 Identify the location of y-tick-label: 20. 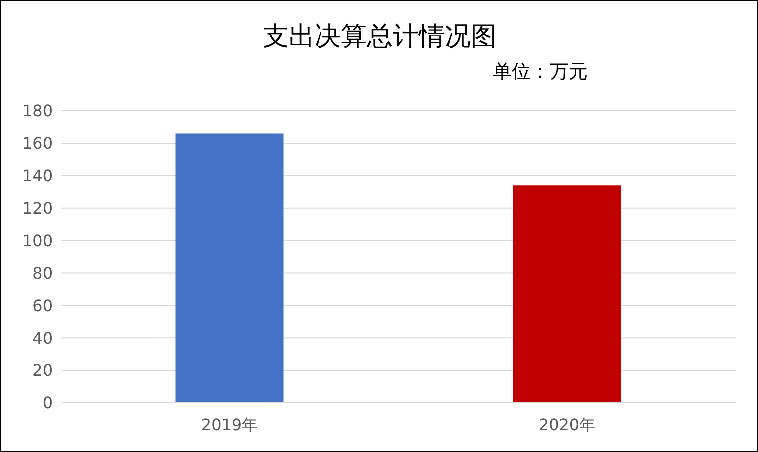
(42, 370).